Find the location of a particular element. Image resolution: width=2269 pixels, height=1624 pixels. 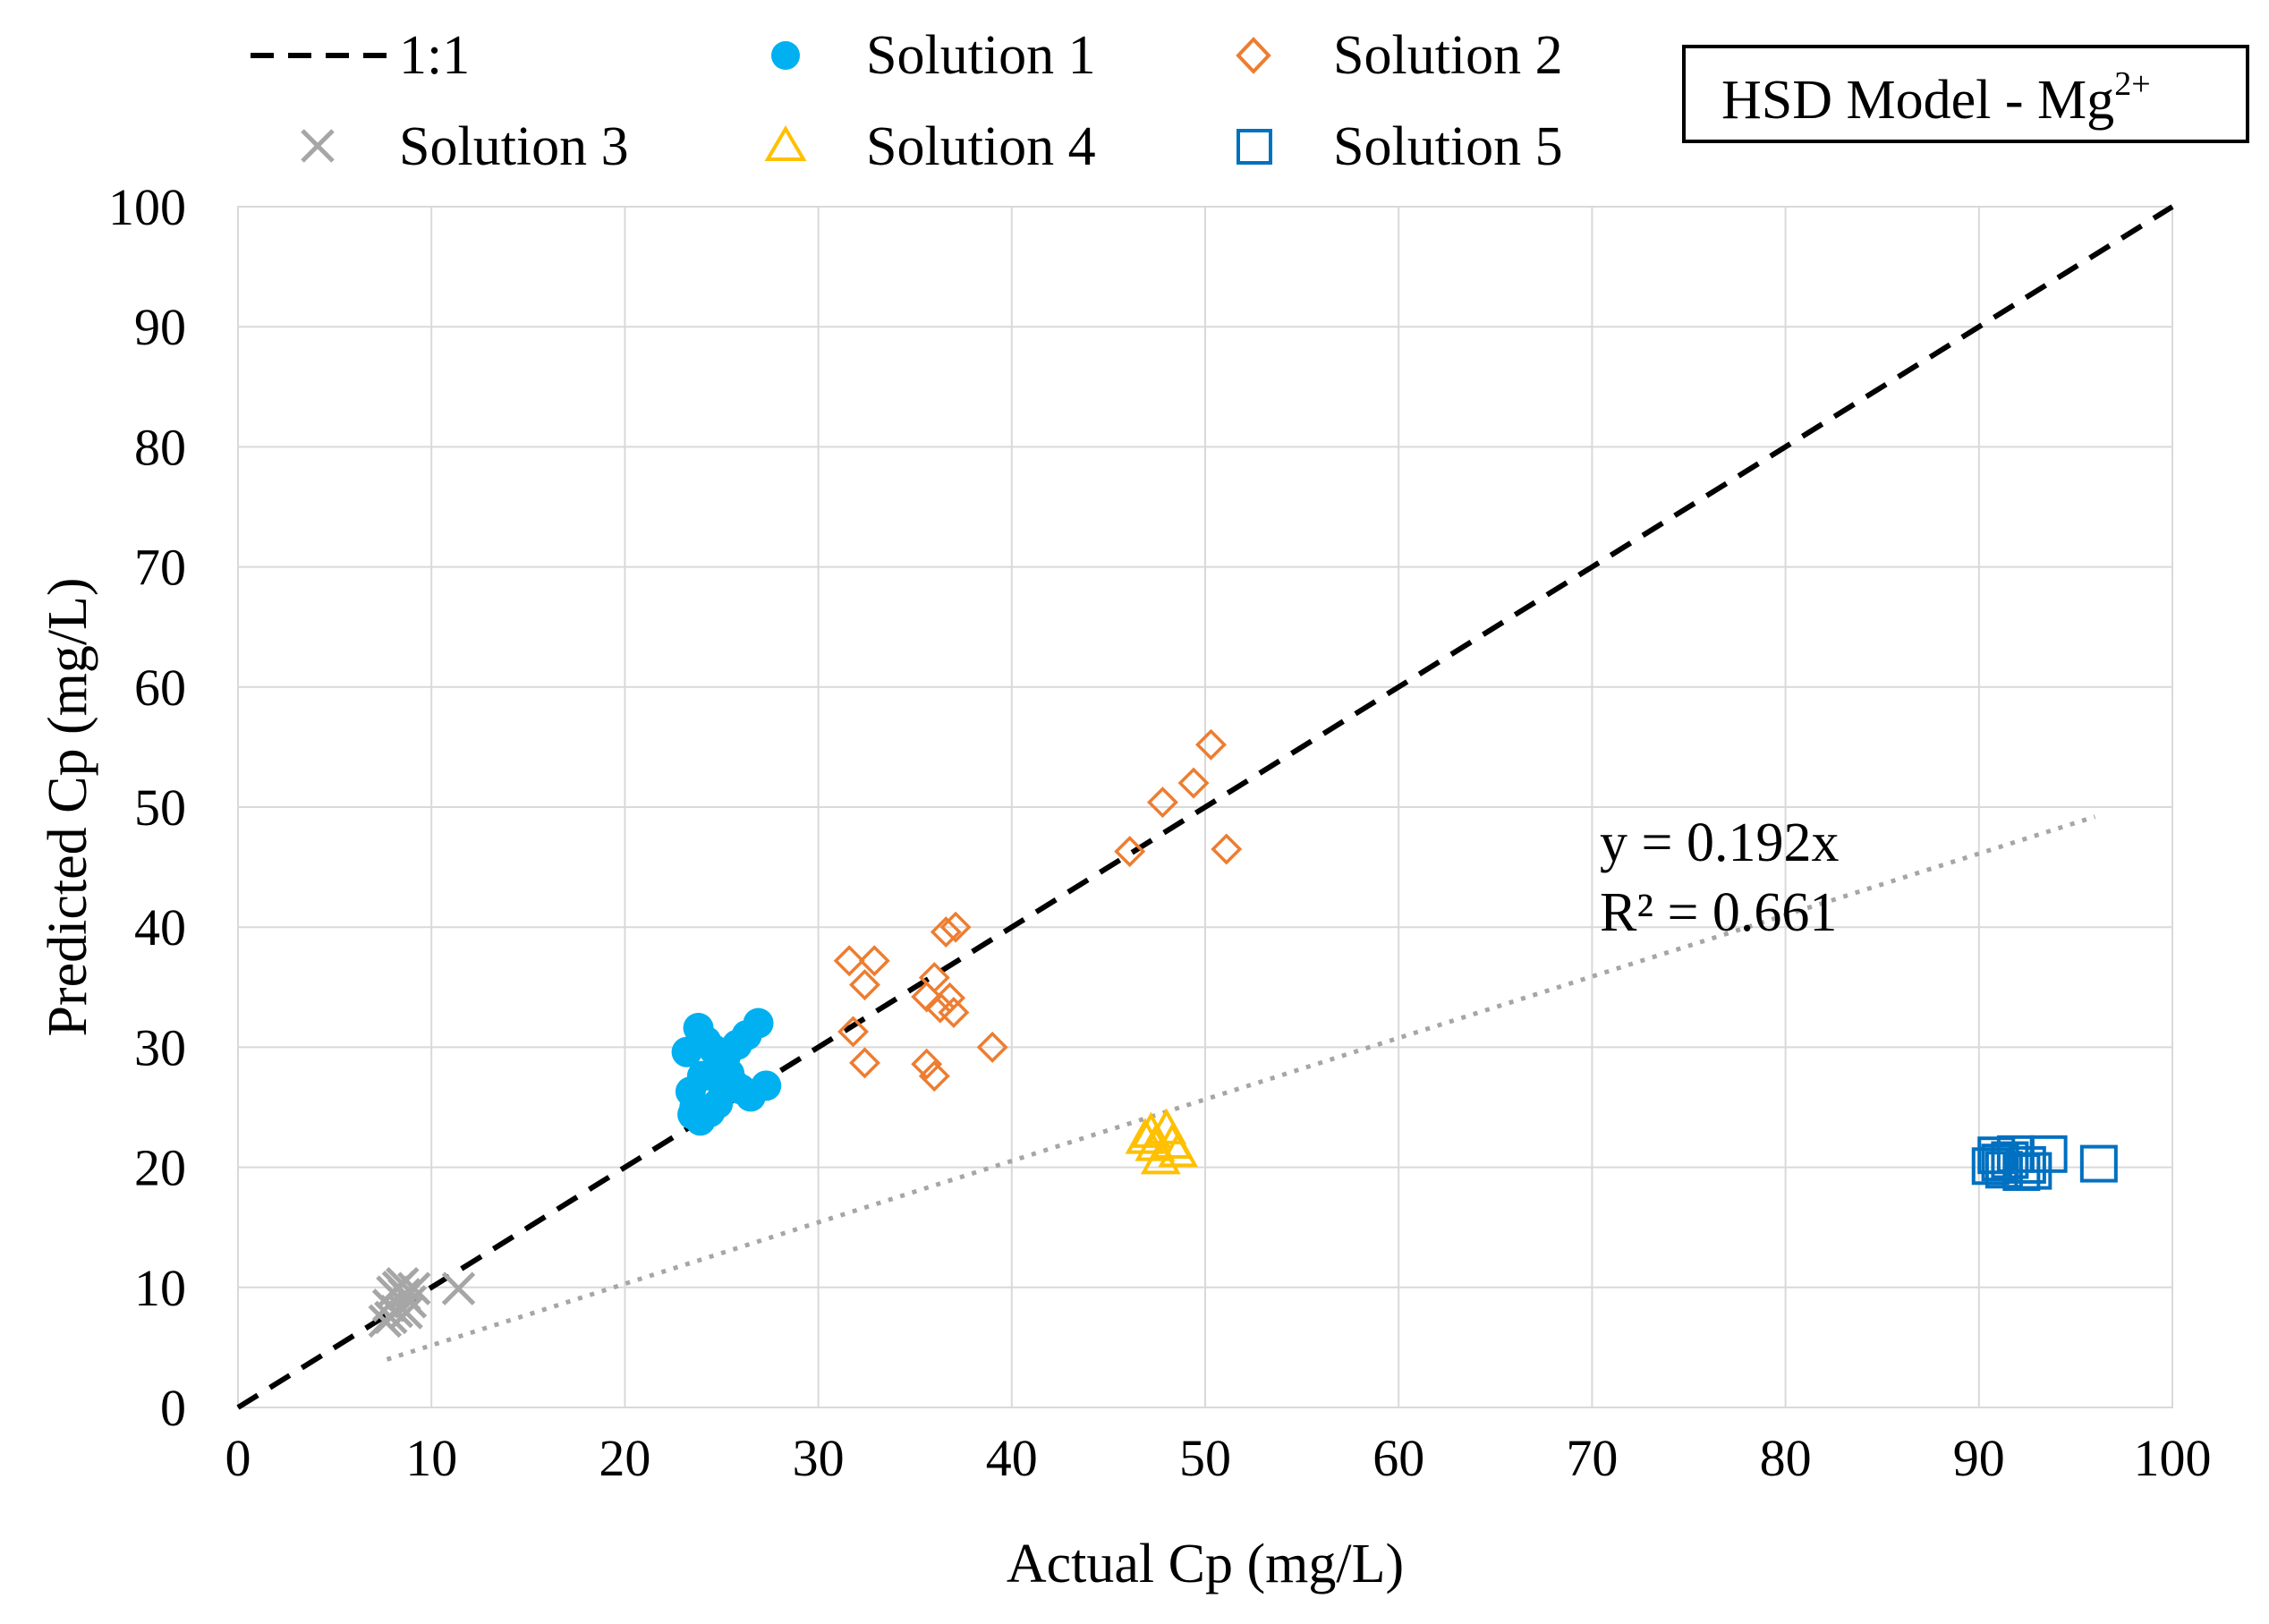

x-tick-label: 90 is located at coordinates (1979, 1458).